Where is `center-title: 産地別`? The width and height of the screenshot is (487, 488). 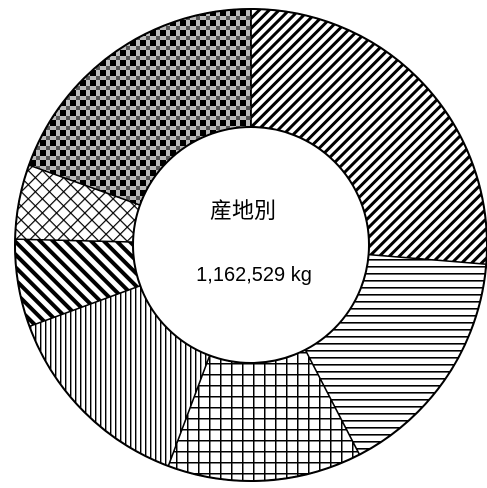 center-title: 産地別 is located at coordinates (243, 211).